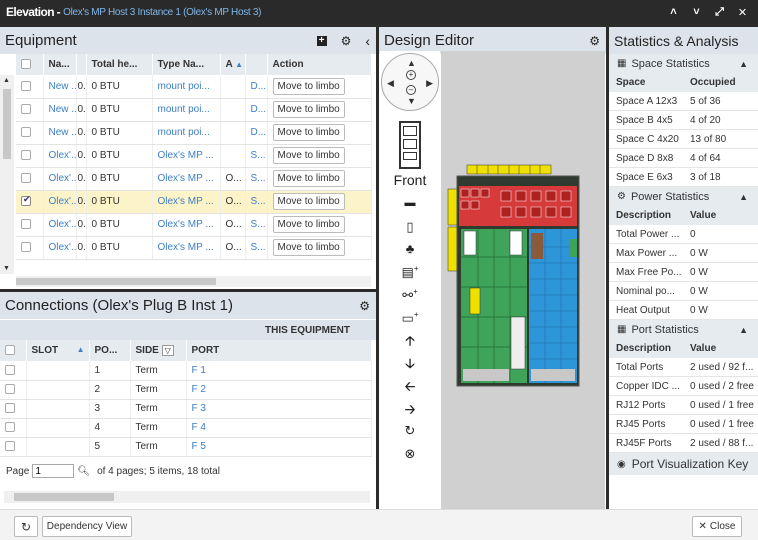 This screenshot has height=540, width=758. What do you see at coordinates (87, 526) in the screenshot?
I see `dependency-view-button: Dependency View` at bounding box center [87, 526].